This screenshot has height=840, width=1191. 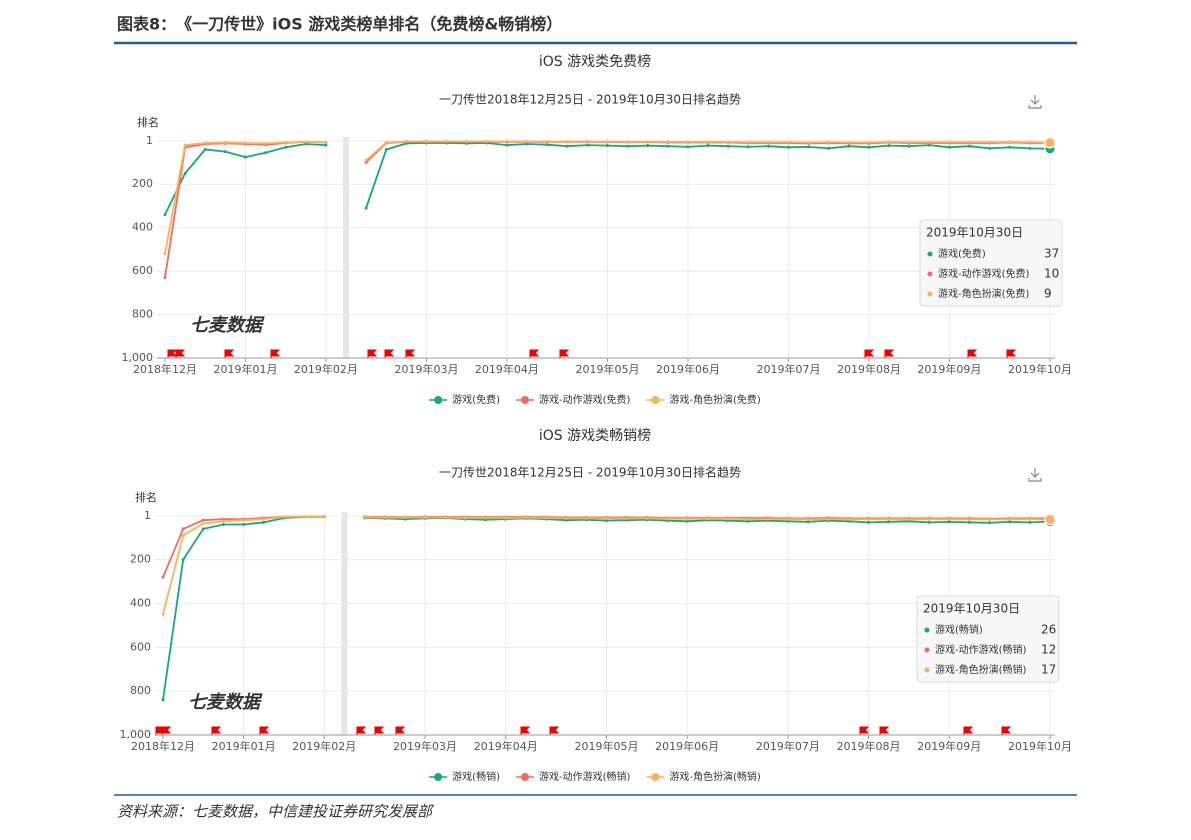 What do you see at coordinates (140, 602) in the screenshot?
I see `y-tick-label: 400` at bounding box center [140, 602].